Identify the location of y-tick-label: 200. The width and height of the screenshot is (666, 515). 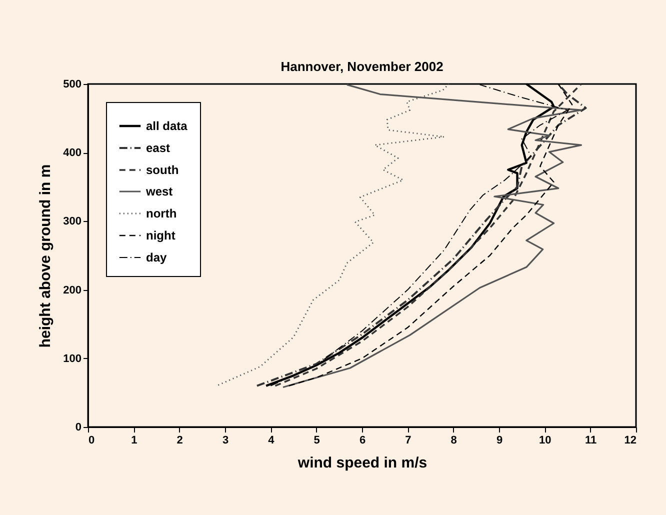
(72, 290).